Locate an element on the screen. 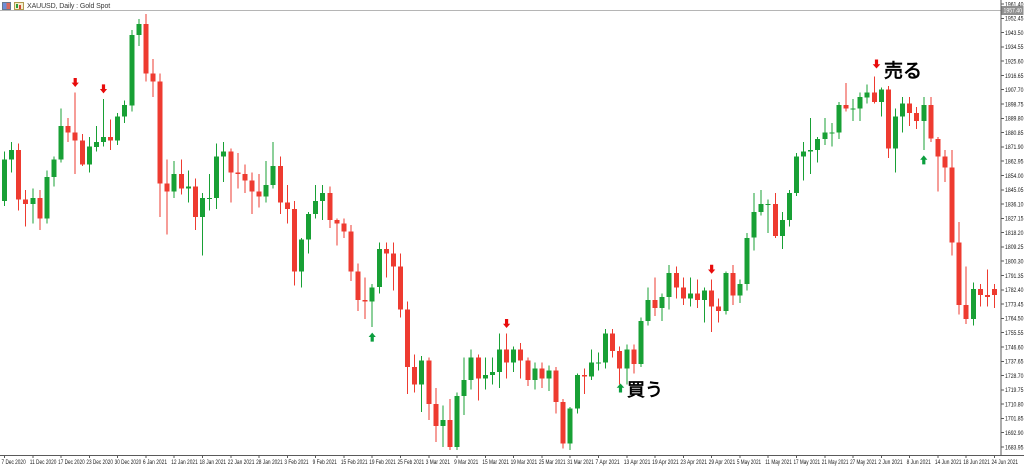 The image size is (1024, 469). svg-text: 9 Feb 2021 is located at coordinates (325, 462).